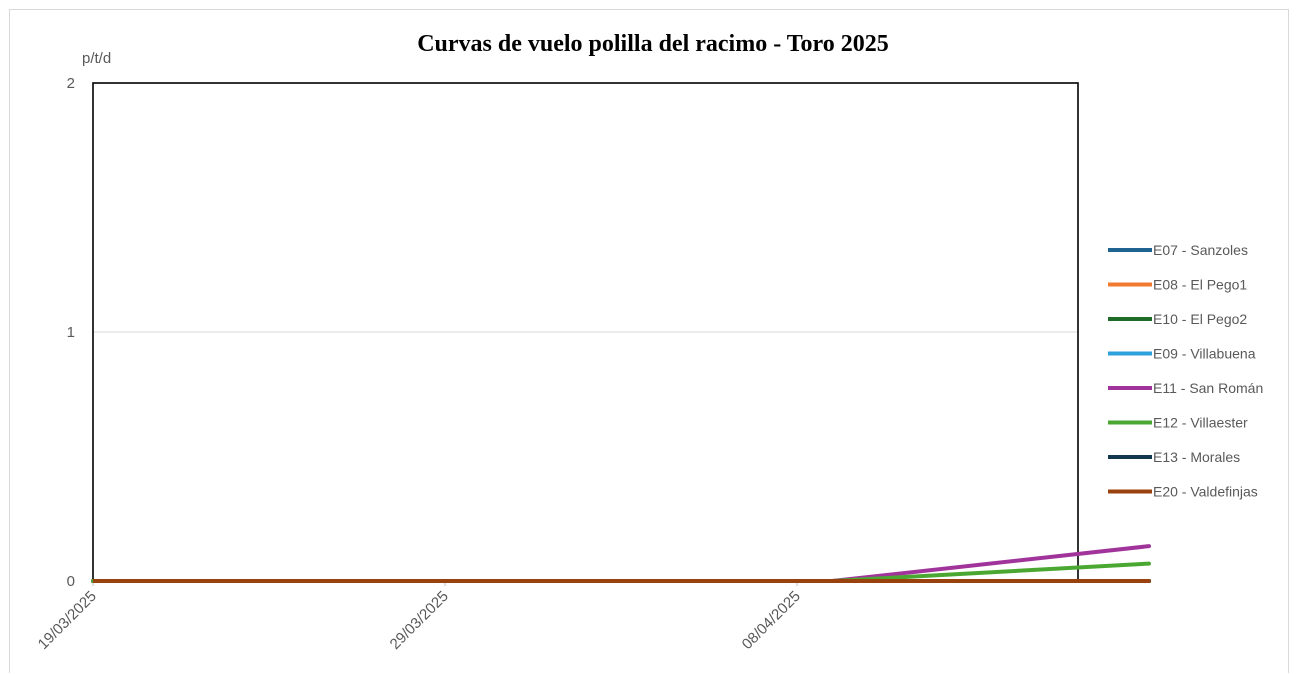 Image resolution: width=1297 pixels, height=674 pixels. I want to click on x-tick-label: 29/03/2025, so click(419, 620).